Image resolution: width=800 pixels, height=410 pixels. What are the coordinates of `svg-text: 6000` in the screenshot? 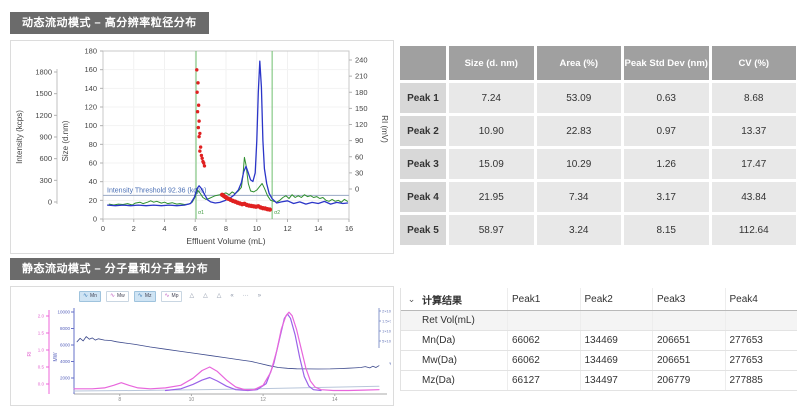 It's located at (65, 345).